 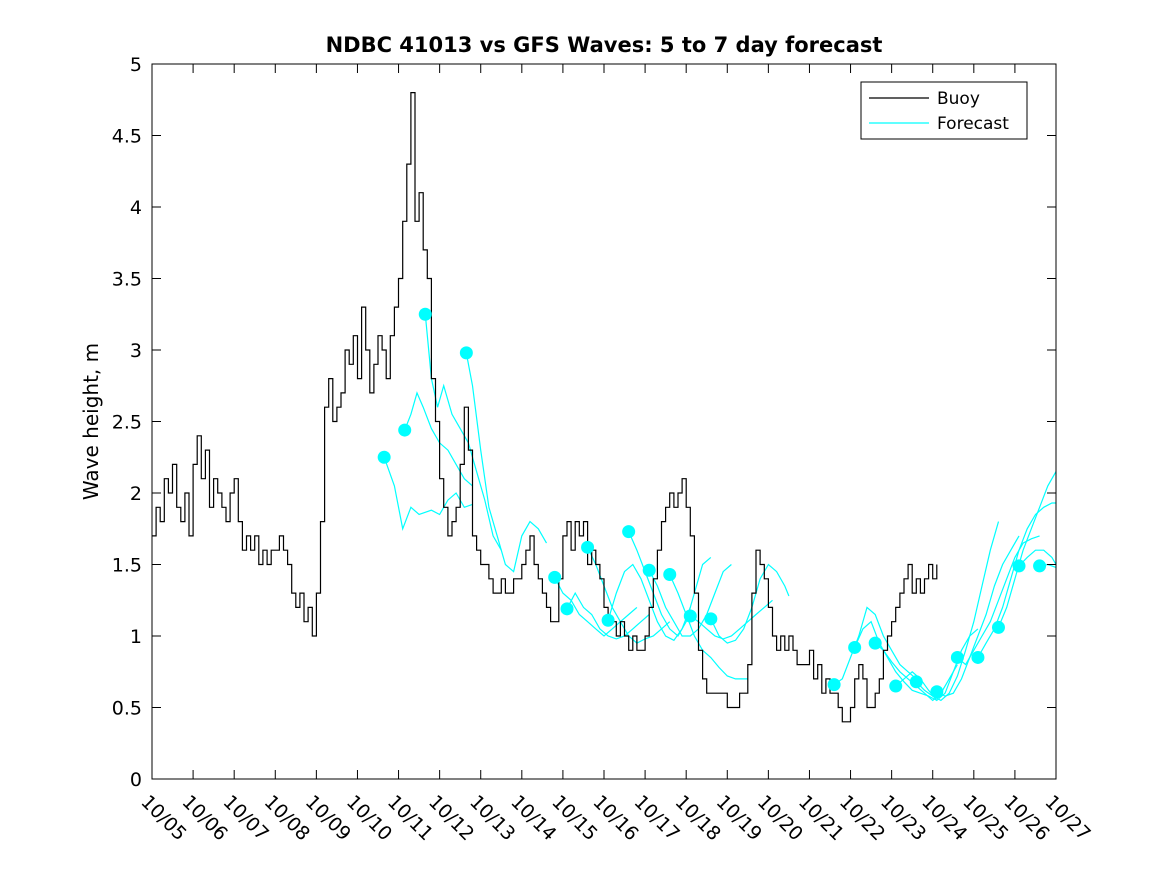 I want to click on y-tick-label: 1, so click(x=136, y=637).